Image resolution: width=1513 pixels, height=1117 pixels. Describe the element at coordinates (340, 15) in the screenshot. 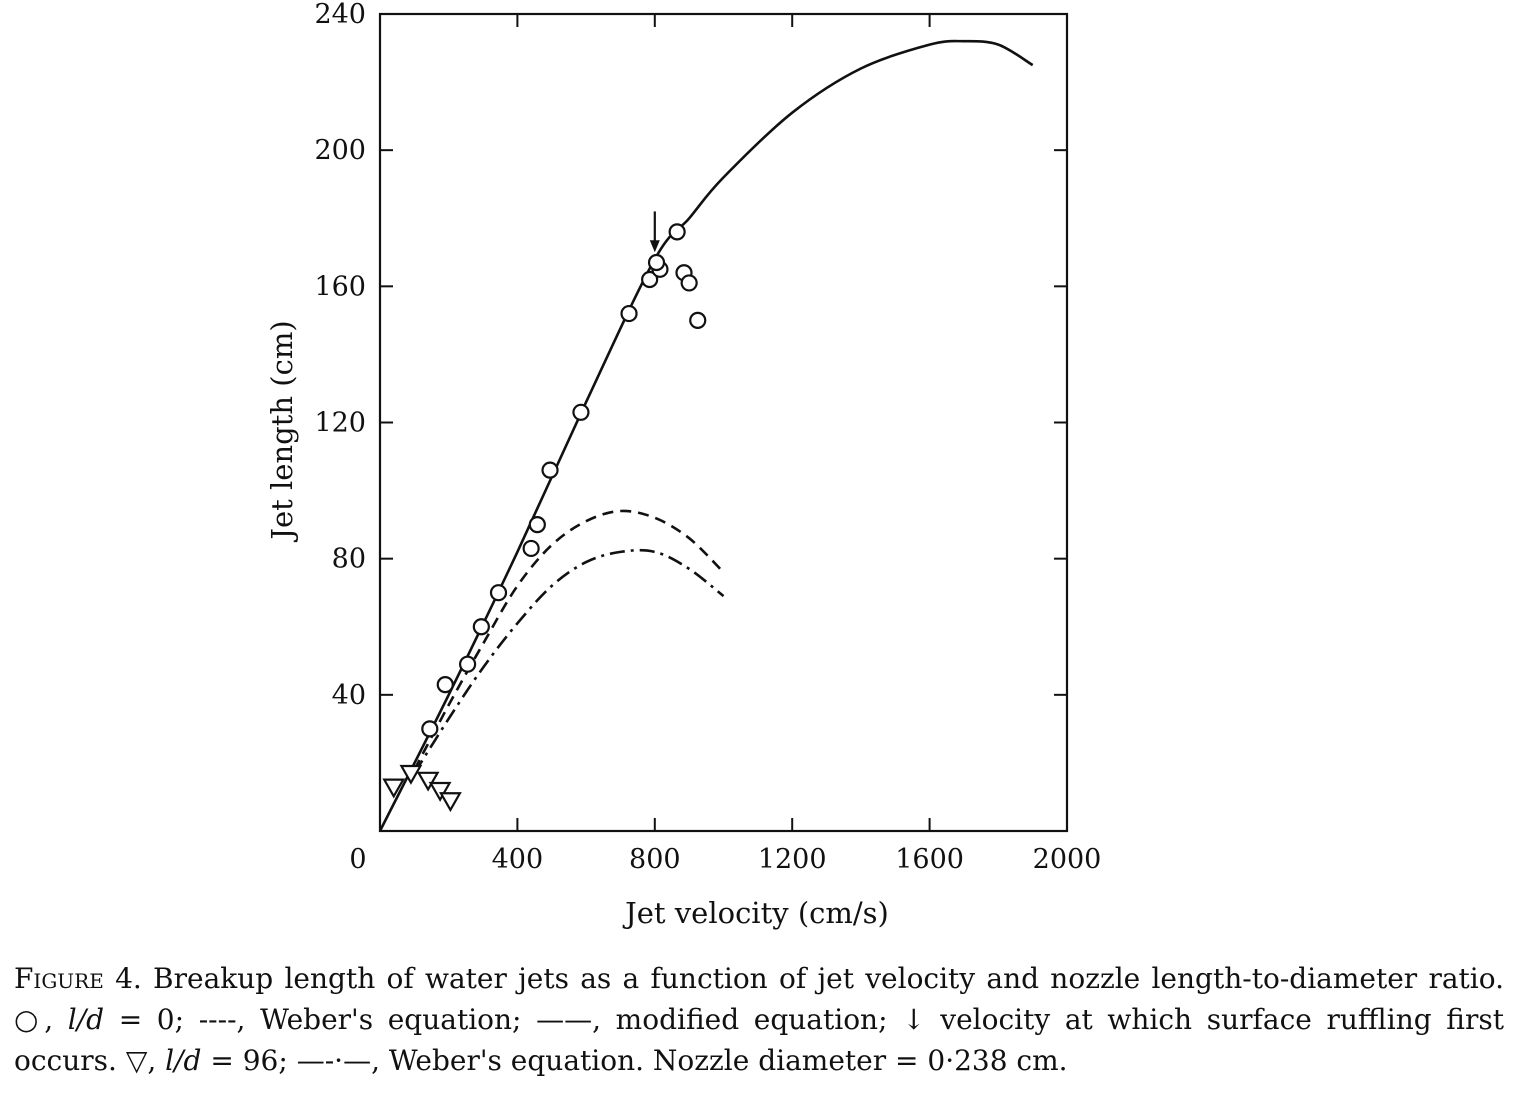

I see `y-tick-label: 240` at that location.